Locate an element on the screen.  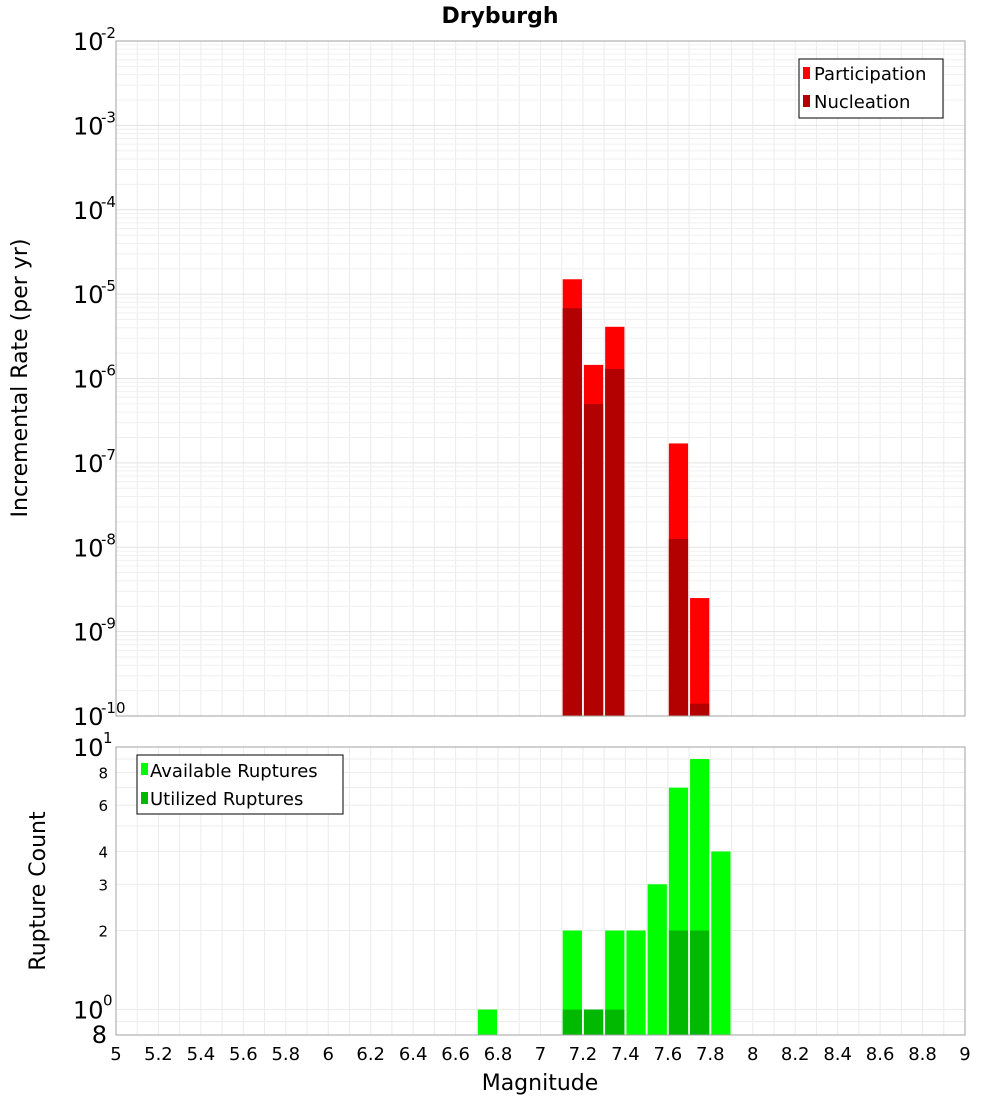
x-tick-label: 5.4 is located at coordinates (201, 1054).